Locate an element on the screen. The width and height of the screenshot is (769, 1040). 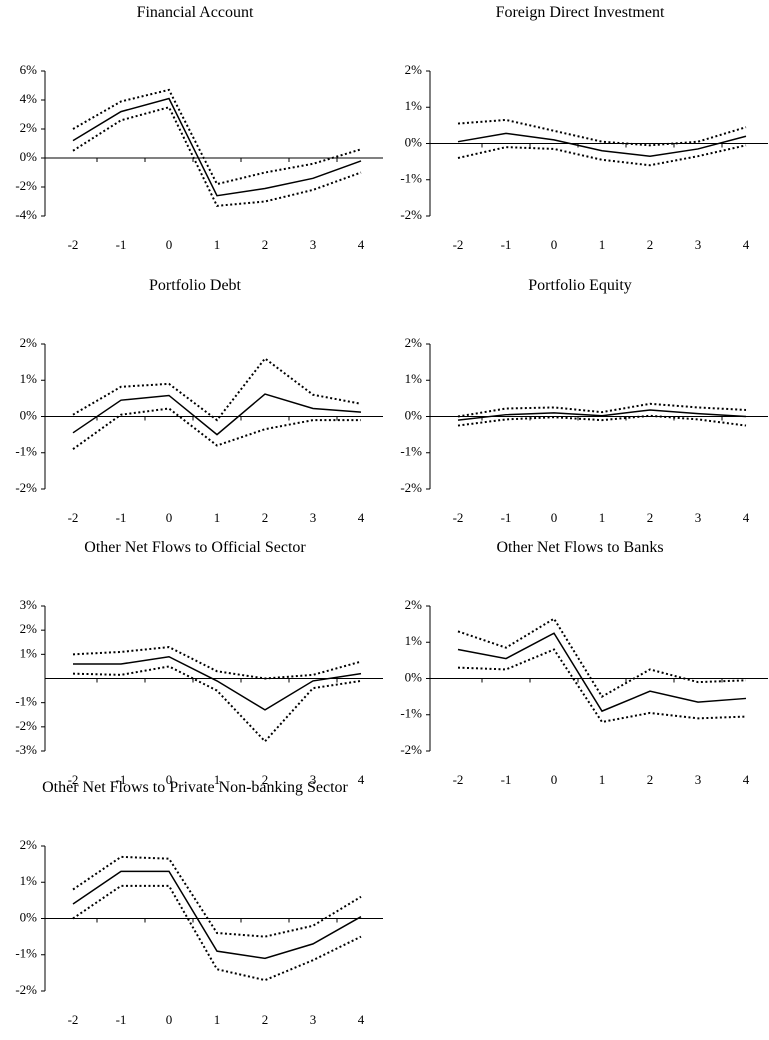
chart: -2% -1% 0% 1% 2% -2 -1 0 1 2 3 4 is located at coordinates (584, 430).